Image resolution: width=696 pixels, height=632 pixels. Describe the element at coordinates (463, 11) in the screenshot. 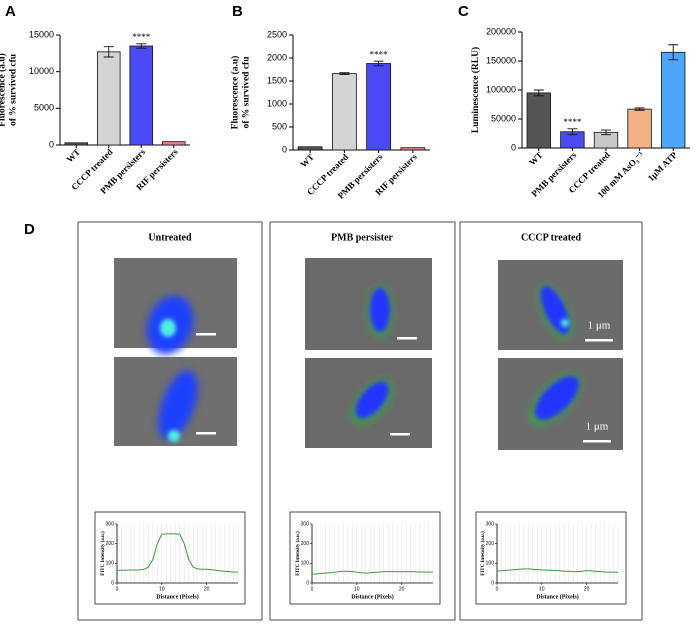

I see `panel-label: C` at that location.